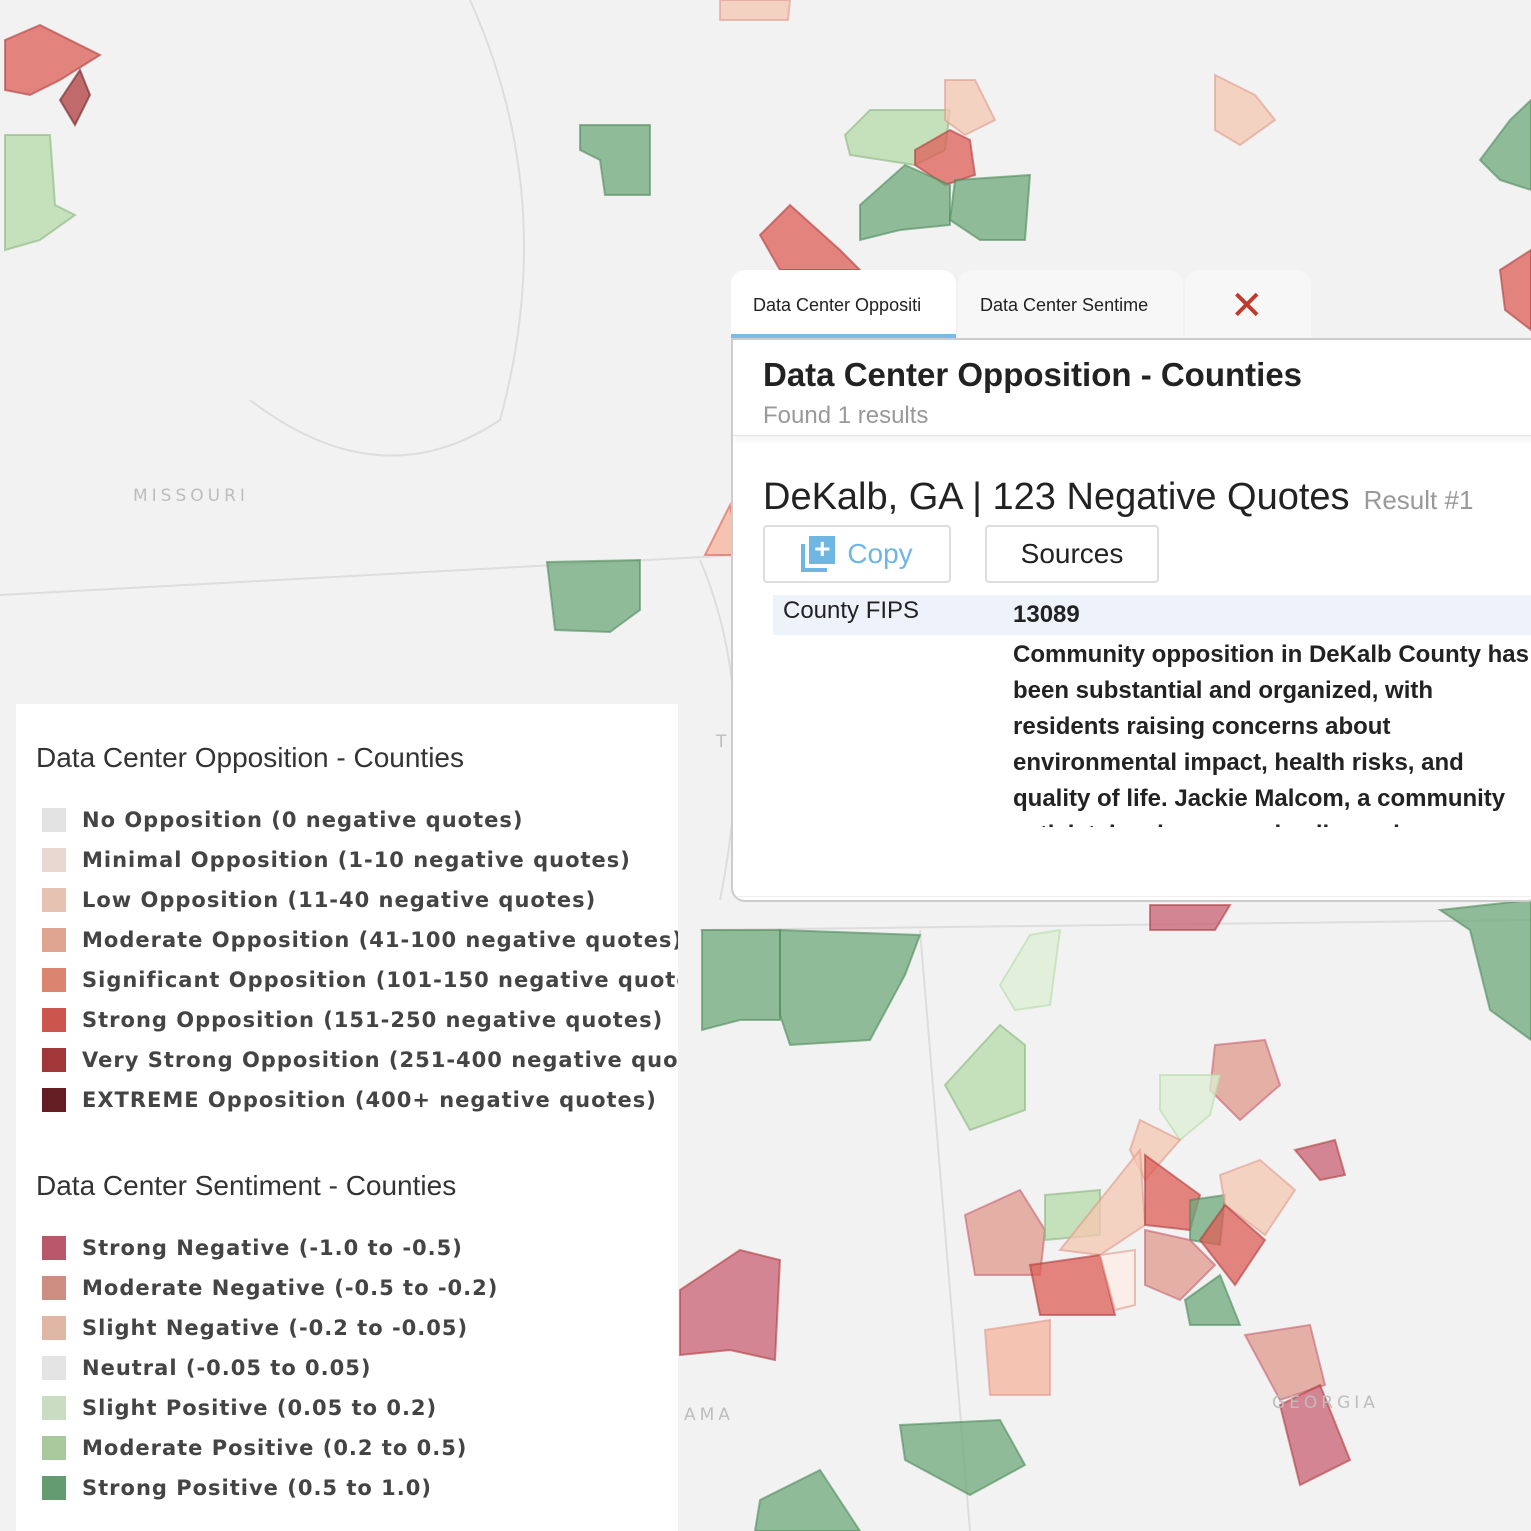 The image size is (1531, 1531). I want to click on legend-label: Slight Positive (0.05 to 0.2), so click(260, 1408).